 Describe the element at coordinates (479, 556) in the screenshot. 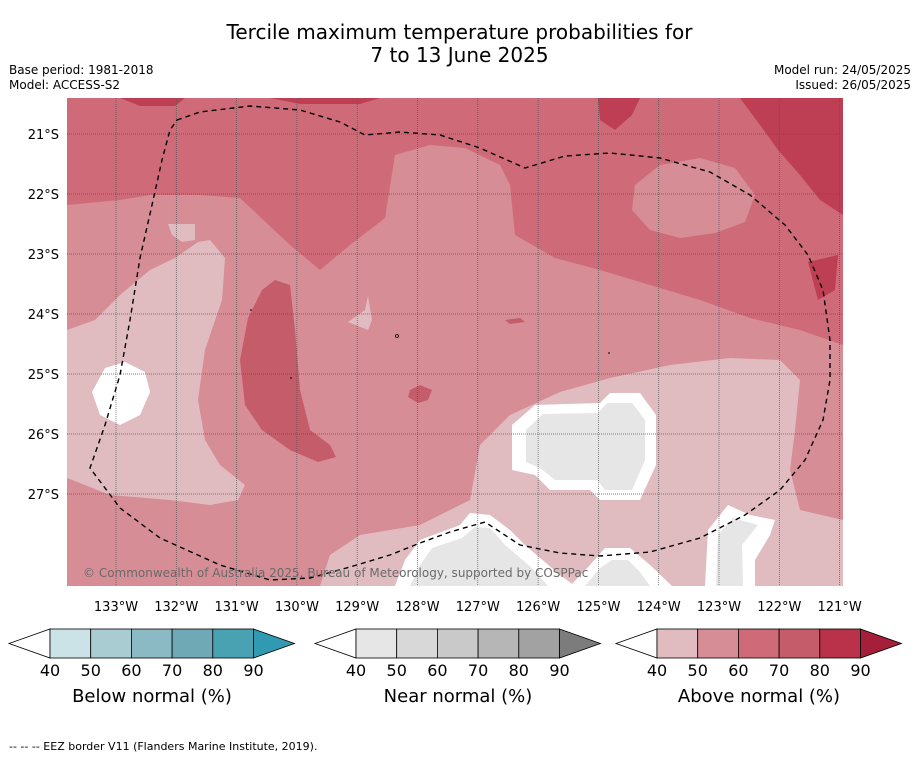

I see `field-near-normal-south` at that location.